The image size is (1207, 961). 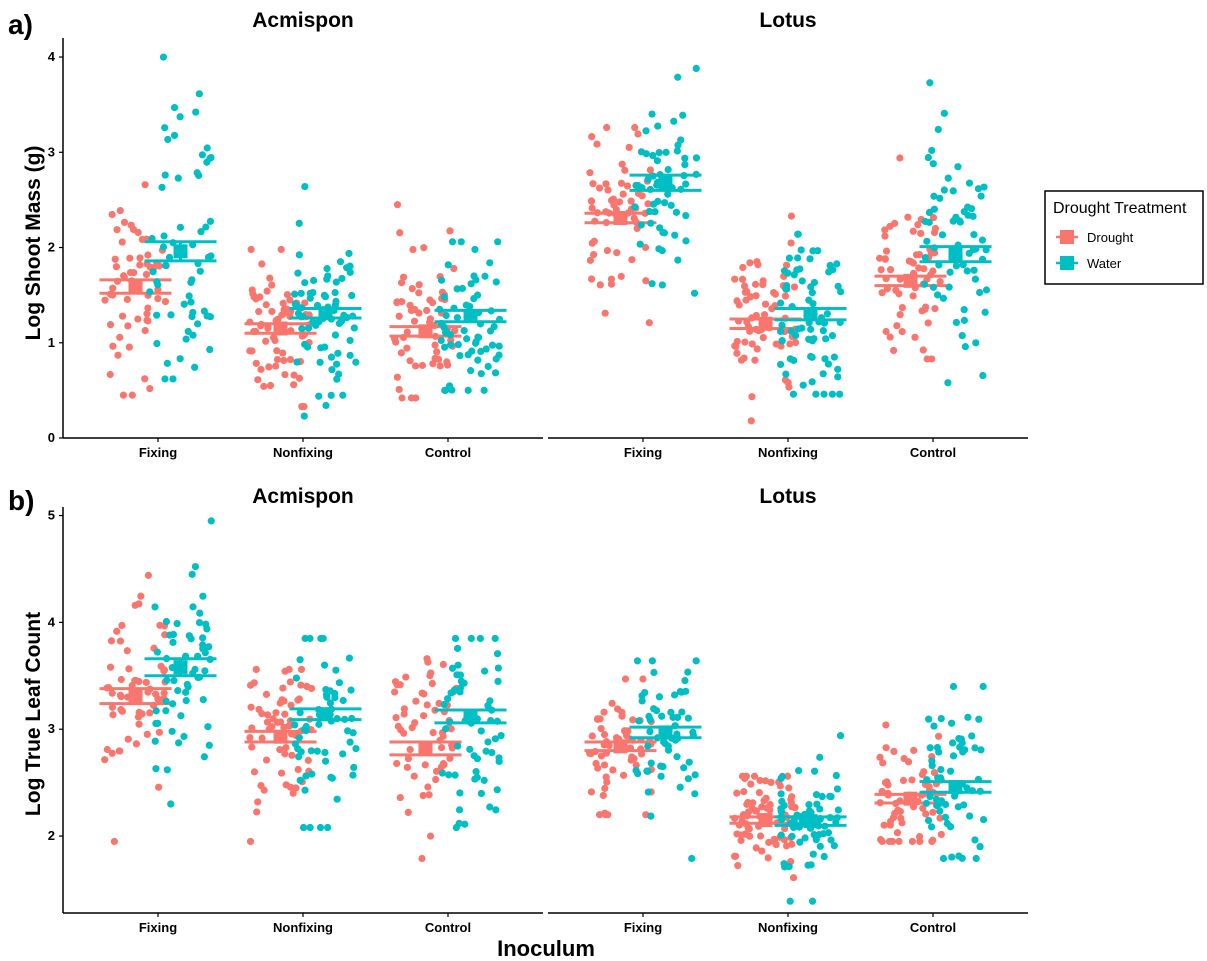 I want to click on group-control-drought, so click(x=910, y=258).